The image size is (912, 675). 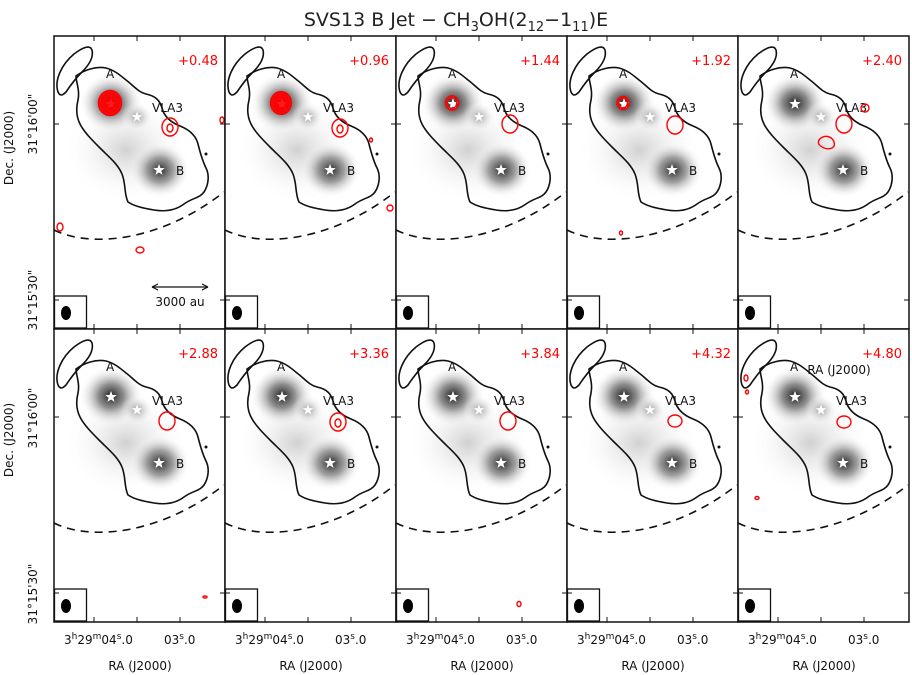 I want to click on velocity-label: +0.96, so click(x=369, y=61).